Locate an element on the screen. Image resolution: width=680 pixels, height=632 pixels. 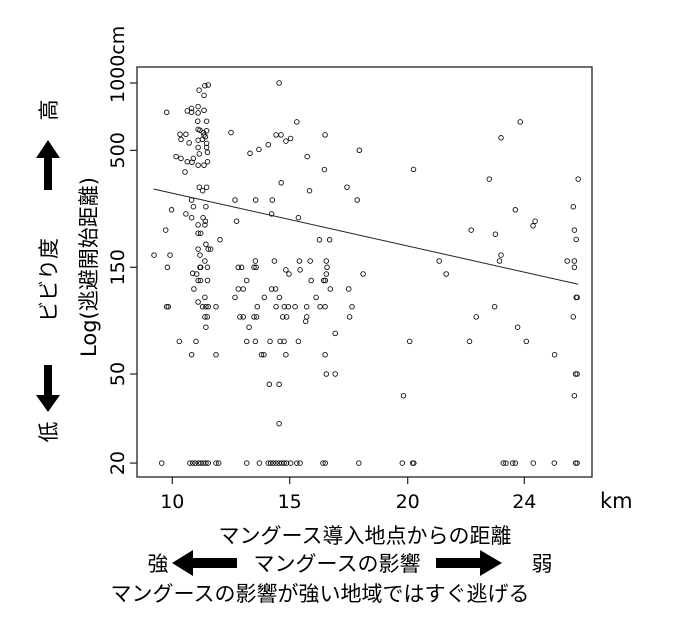
x-tick-label: 24 is located at coordinates (524, 502).